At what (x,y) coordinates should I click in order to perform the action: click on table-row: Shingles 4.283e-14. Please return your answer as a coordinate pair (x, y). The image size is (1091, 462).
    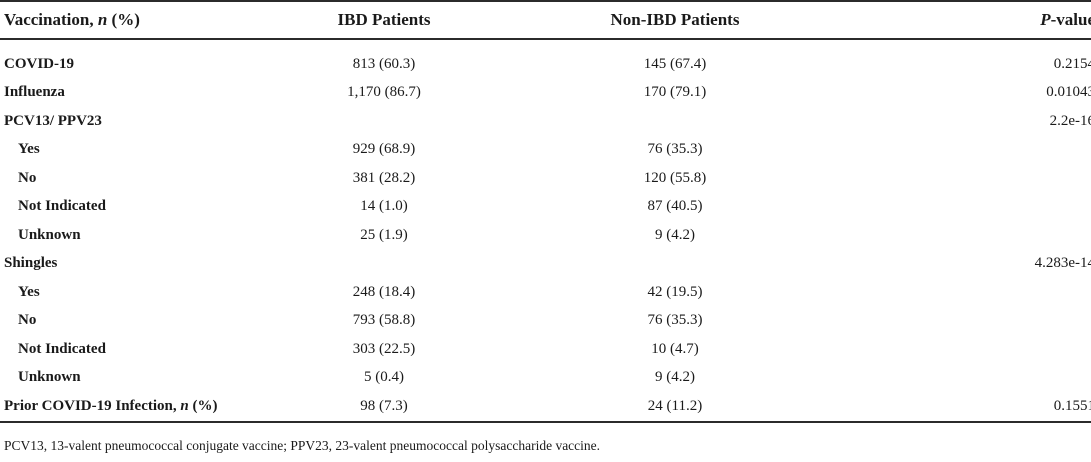
    Looking at the image, I should click on (545, 264).